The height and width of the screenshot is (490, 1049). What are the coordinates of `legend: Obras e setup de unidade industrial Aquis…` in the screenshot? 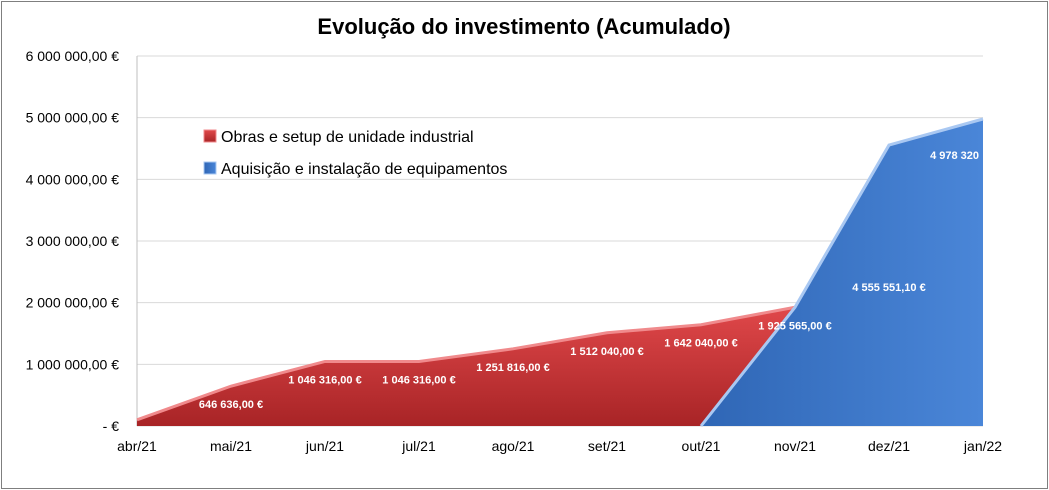 It's located at (355, 153).